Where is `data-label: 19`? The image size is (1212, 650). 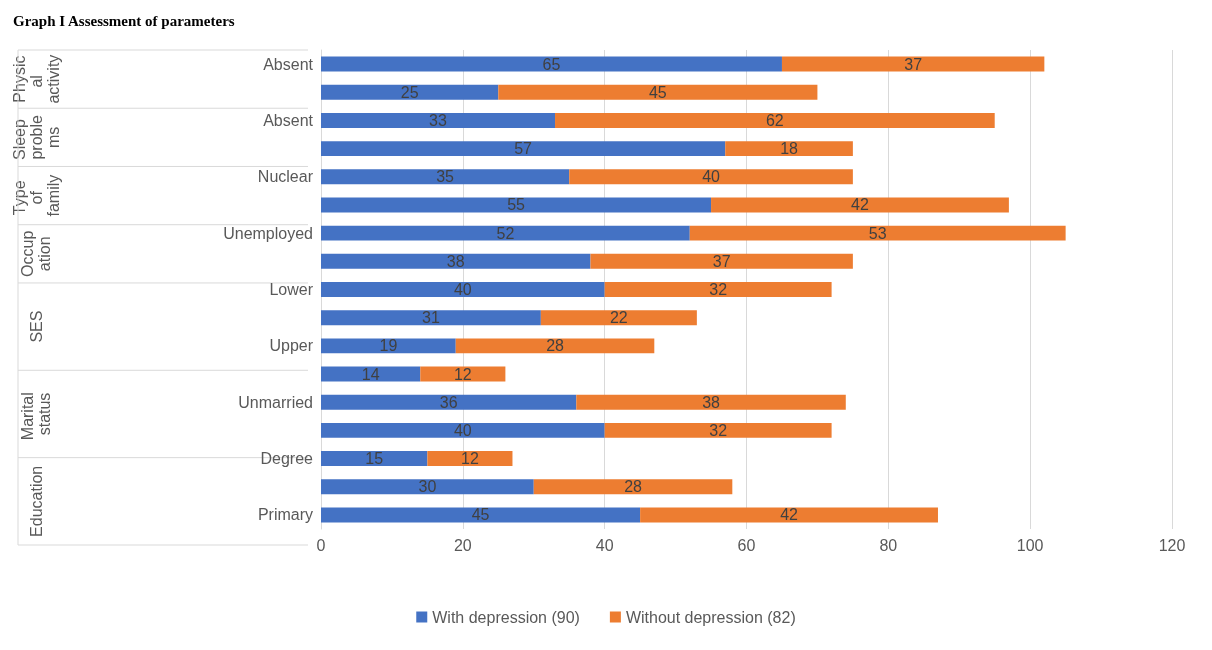
data-label: 19 is located at coordinates (388, 346).